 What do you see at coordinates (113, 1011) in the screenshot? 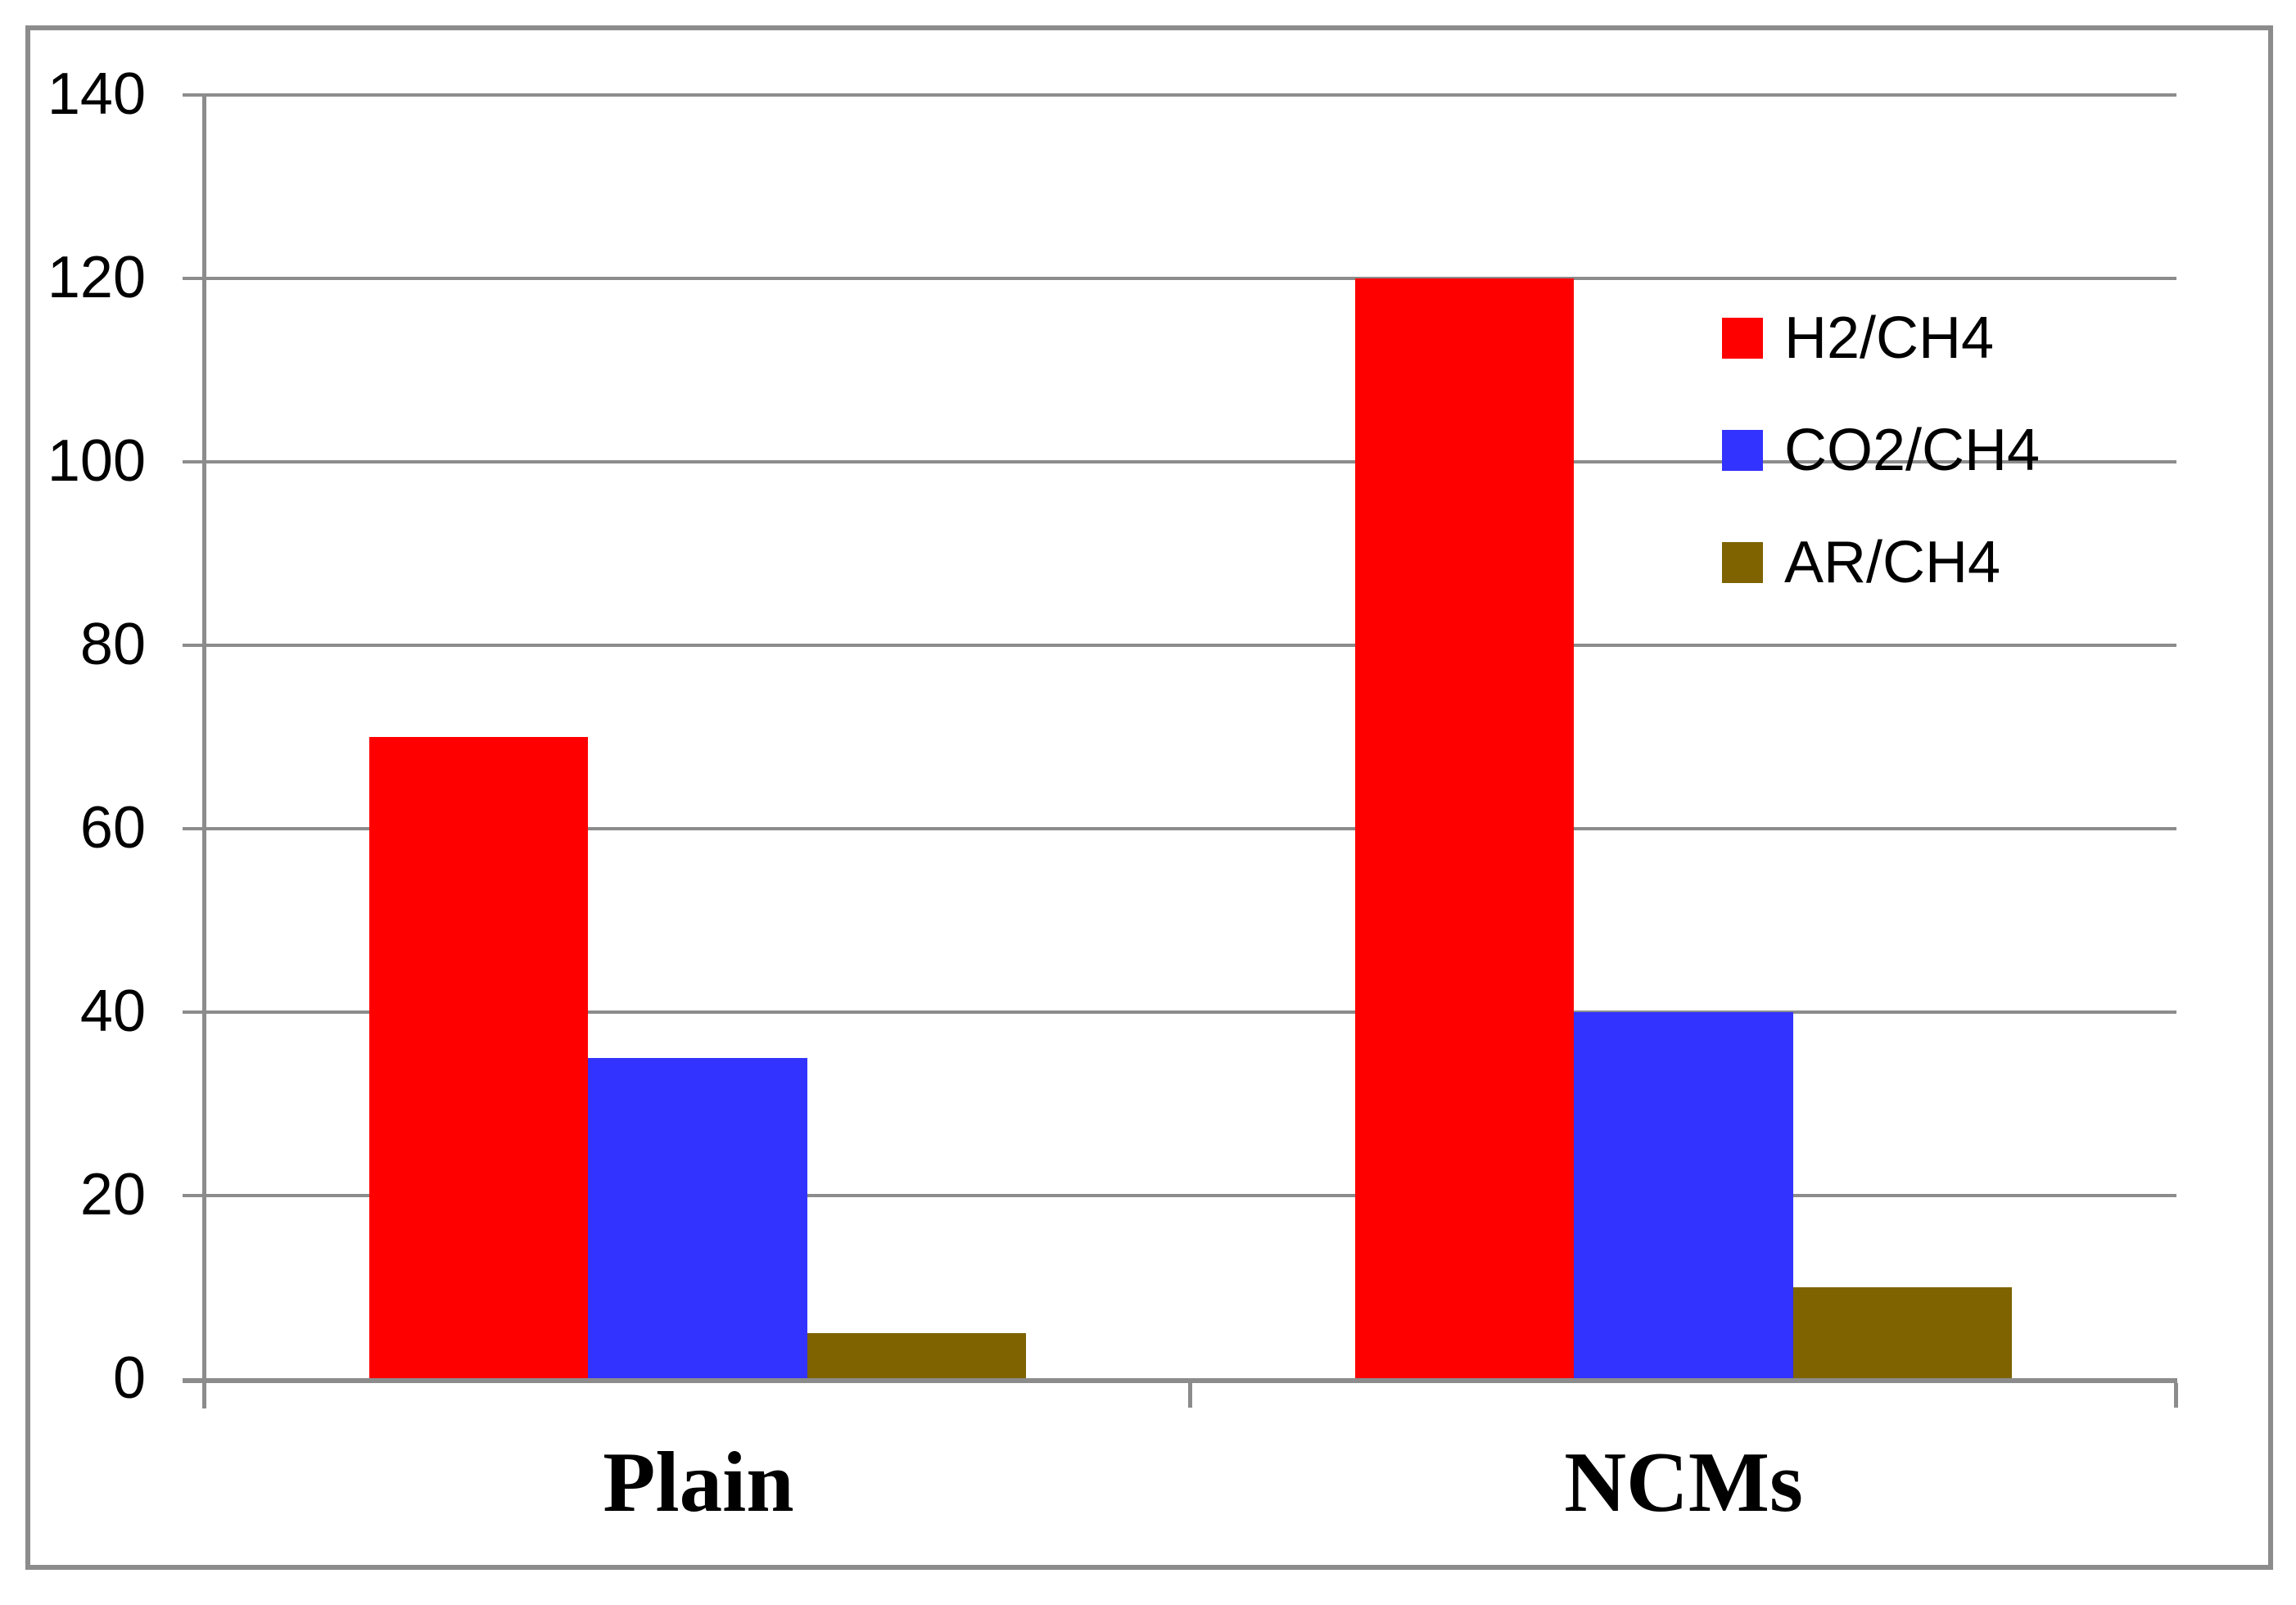
I see `y-axis-tick-label-40: 40` at bounding box center [113, 1011].